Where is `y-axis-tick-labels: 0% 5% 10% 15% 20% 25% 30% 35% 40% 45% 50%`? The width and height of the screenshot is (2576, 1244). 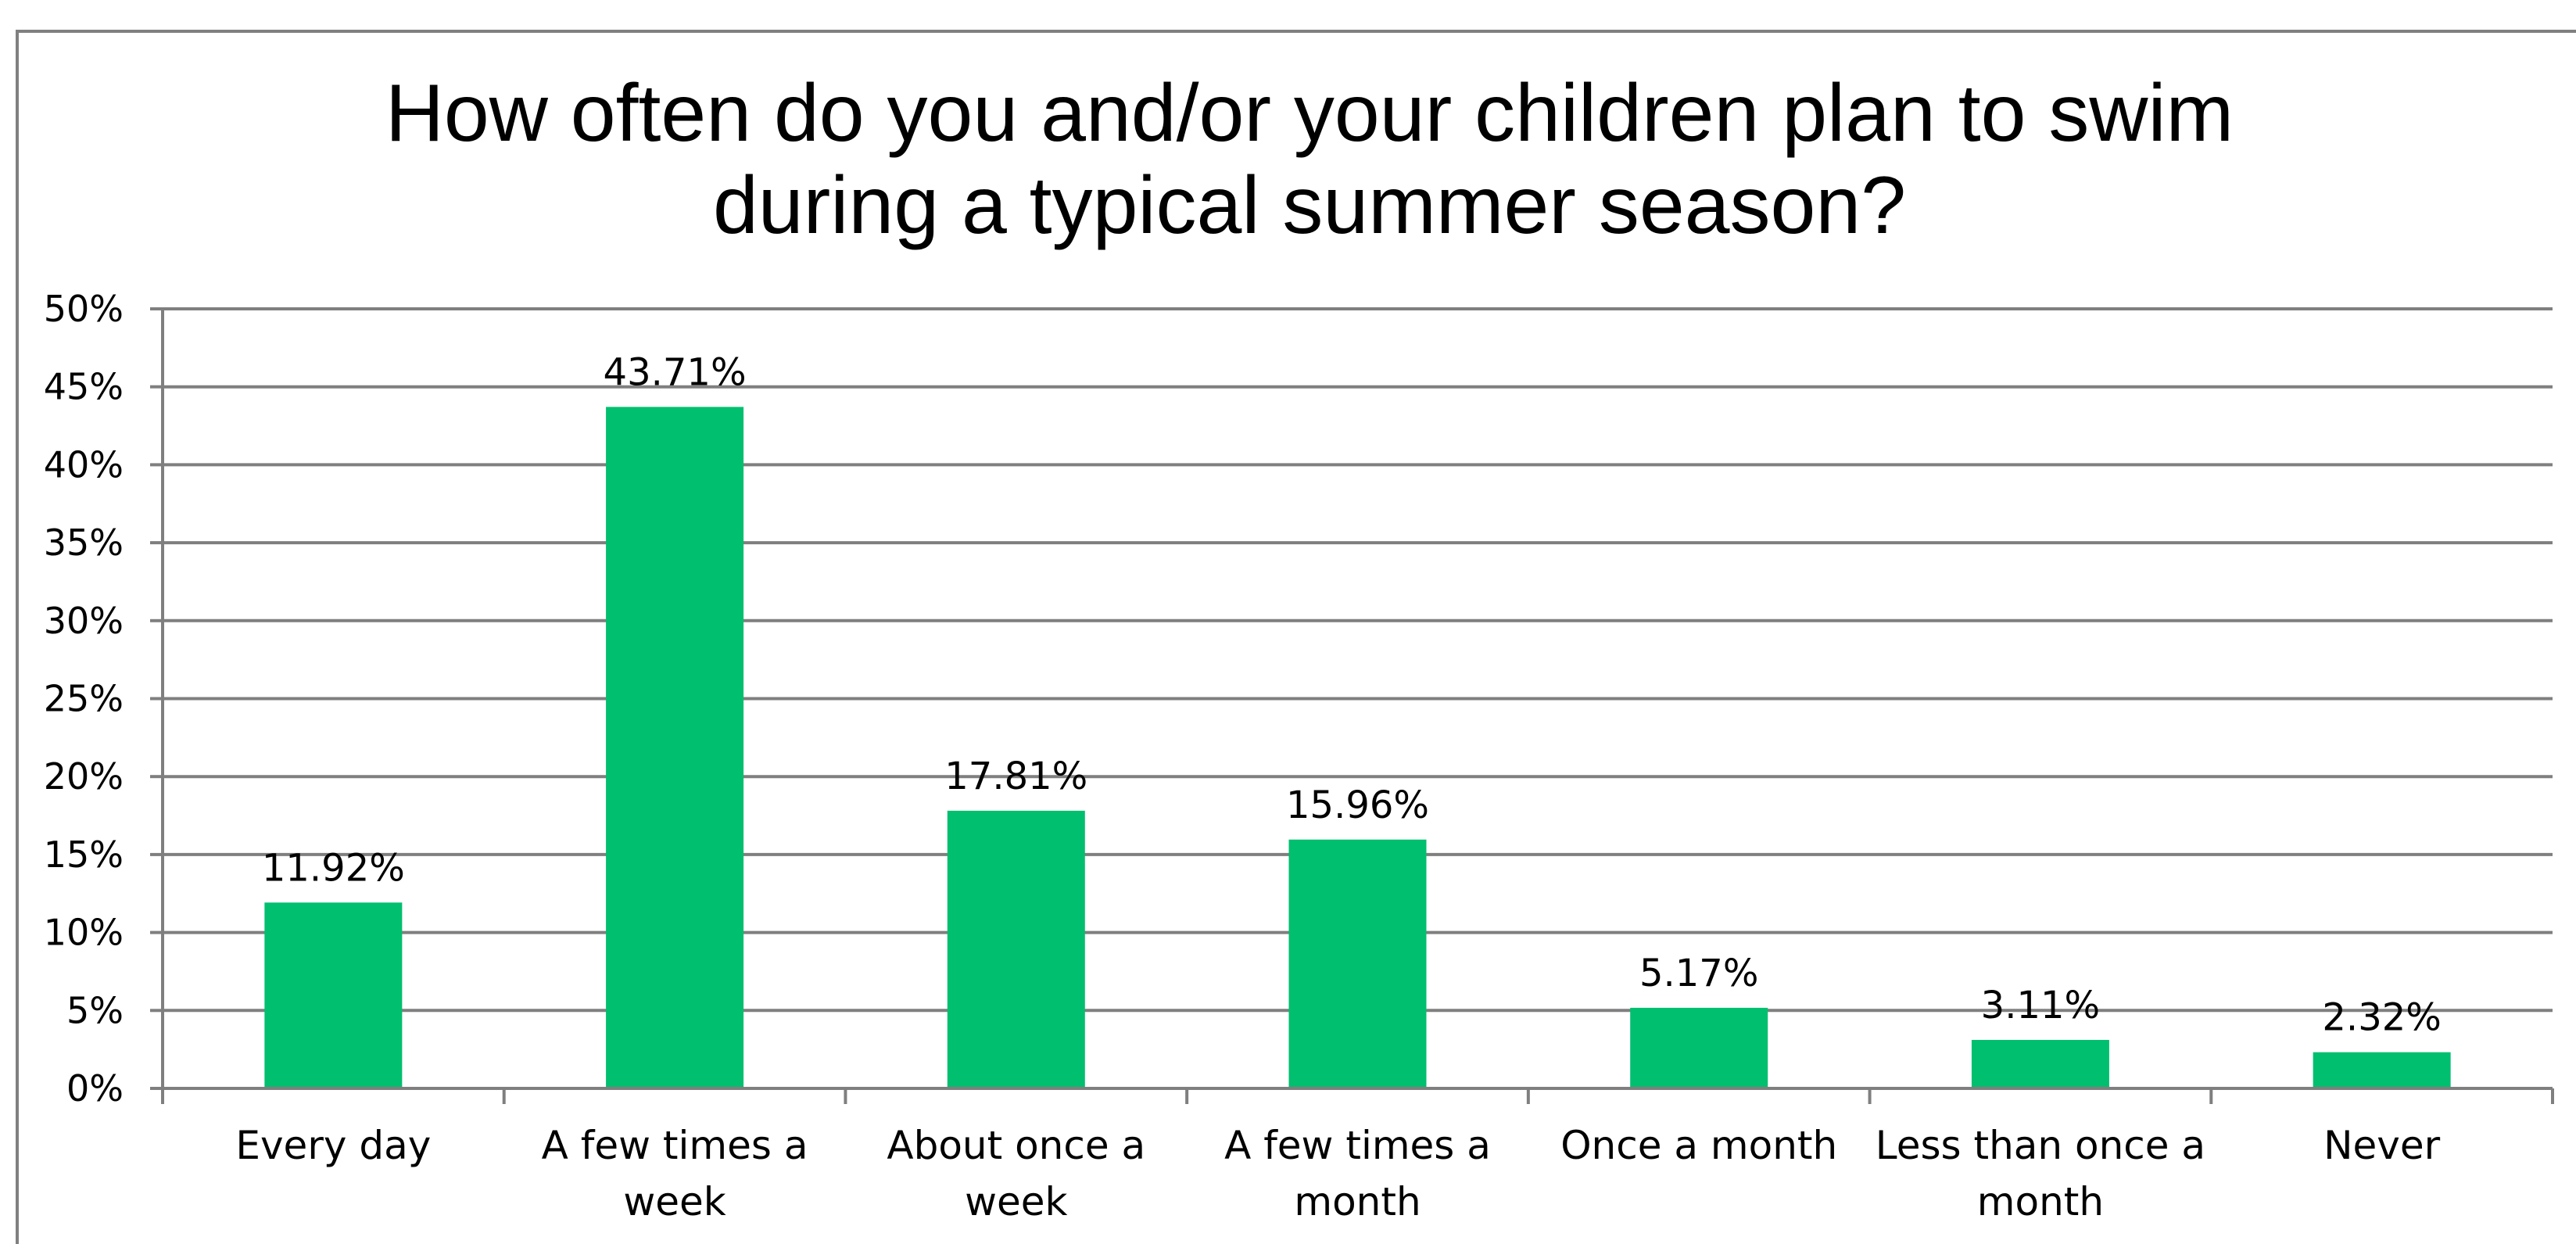
y-axis-tick-labels: 0% 5% 10% 15% 20% 25% 30% 35% 40% 45% 50% is located at coordinates (103, 699).